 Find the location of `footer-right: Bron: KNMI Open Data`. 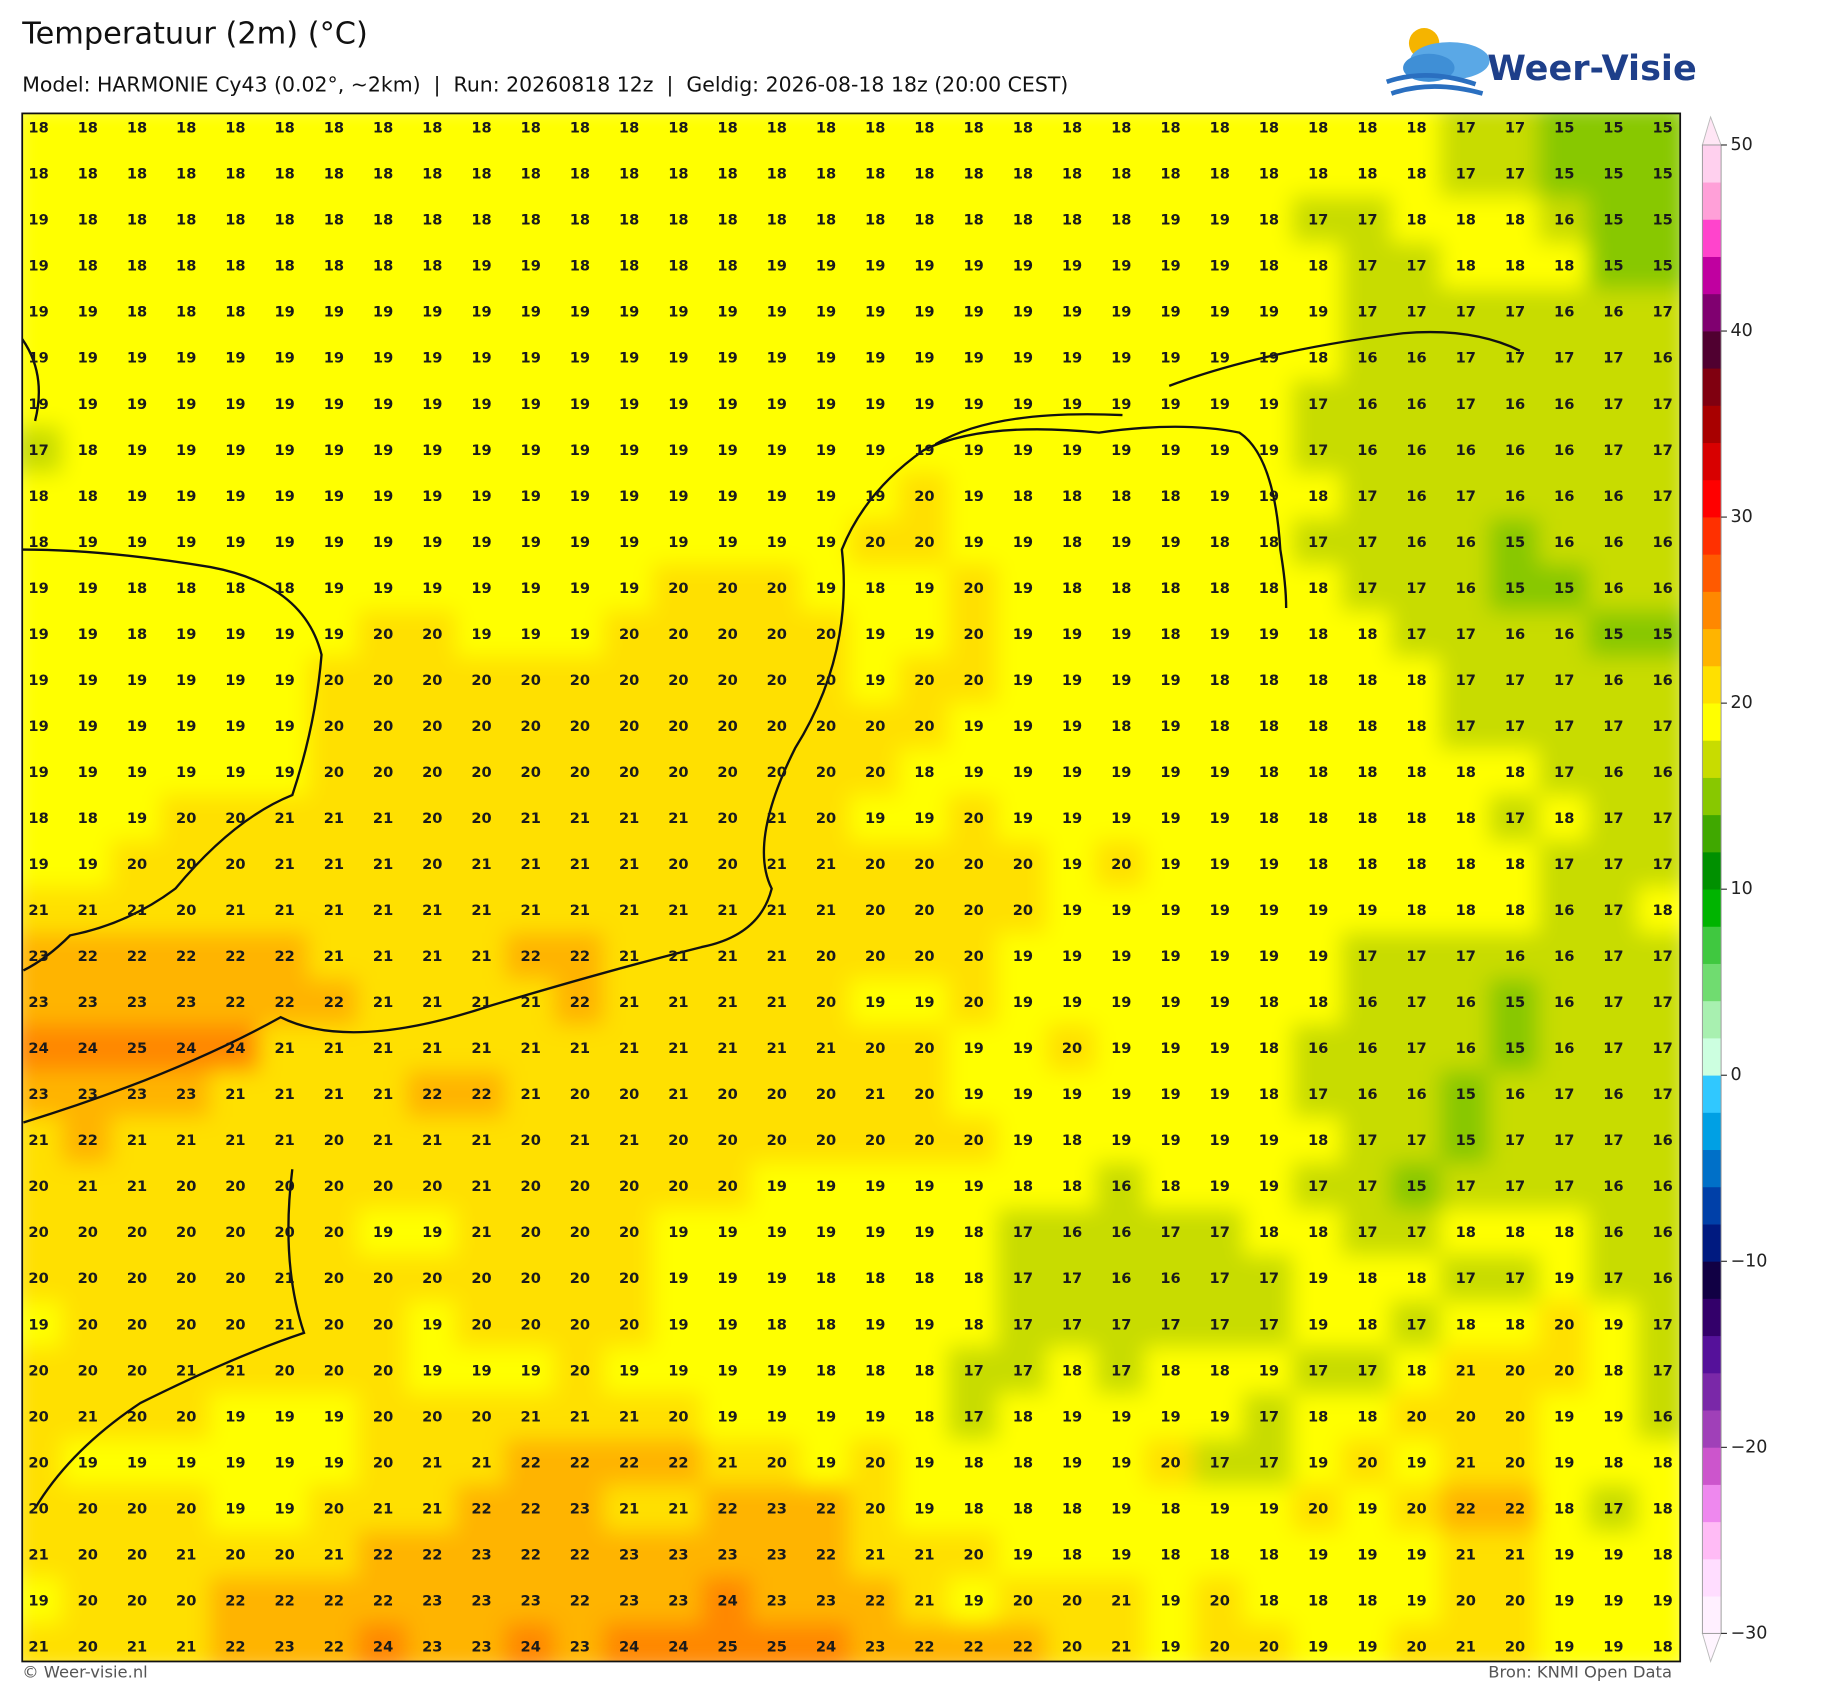

footer-right: Bron: KNMI Open Data is located at coordinates (1580, 1672).